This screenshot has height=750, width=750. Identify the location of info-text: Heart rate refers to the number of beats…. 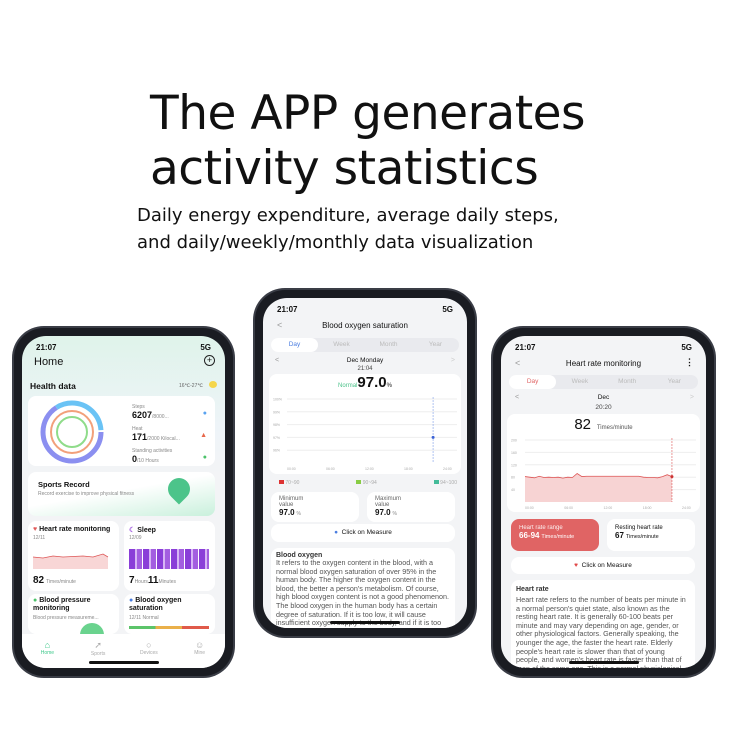
(601, 631).